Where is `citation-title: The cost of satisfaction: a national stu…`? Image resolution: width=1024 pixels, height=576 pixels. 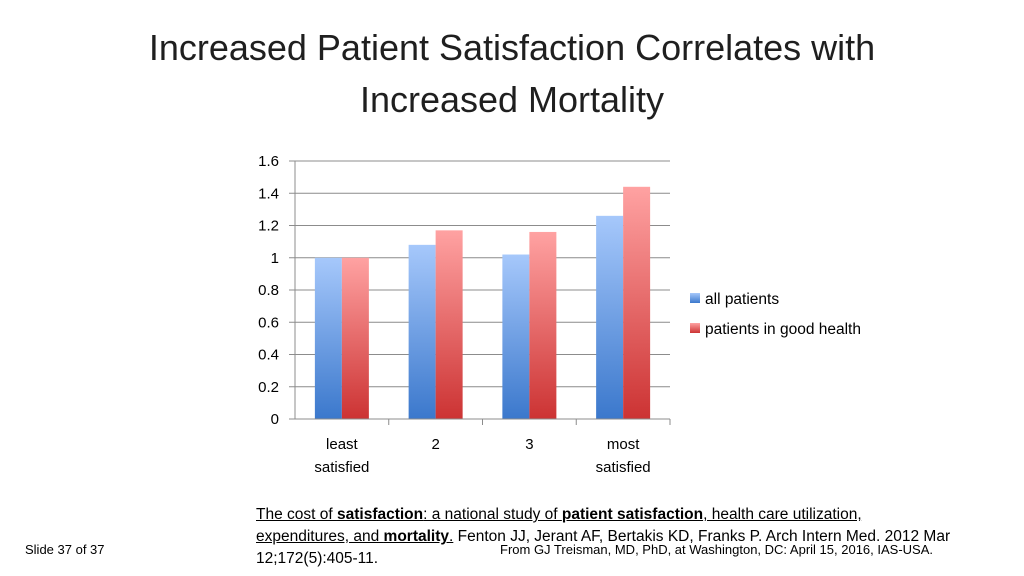 citation-title: The cost of satisfaction: a national stu… is located at coordinates (559, 525).